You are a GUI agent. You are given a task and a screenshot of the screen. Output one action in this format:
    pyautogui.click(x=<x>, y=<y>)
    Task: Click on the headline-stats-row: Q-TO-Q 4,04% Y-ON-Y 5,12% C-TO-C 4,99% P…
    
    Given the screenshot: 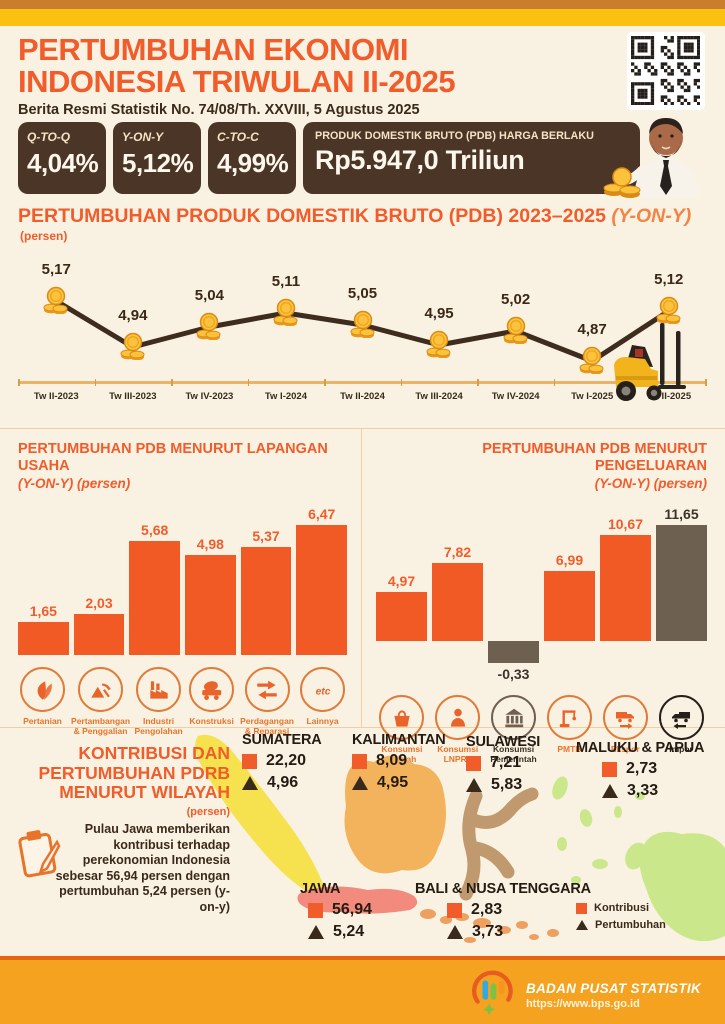 What is the action you would take?
    pyautogui.click(x=329, y=158)
    